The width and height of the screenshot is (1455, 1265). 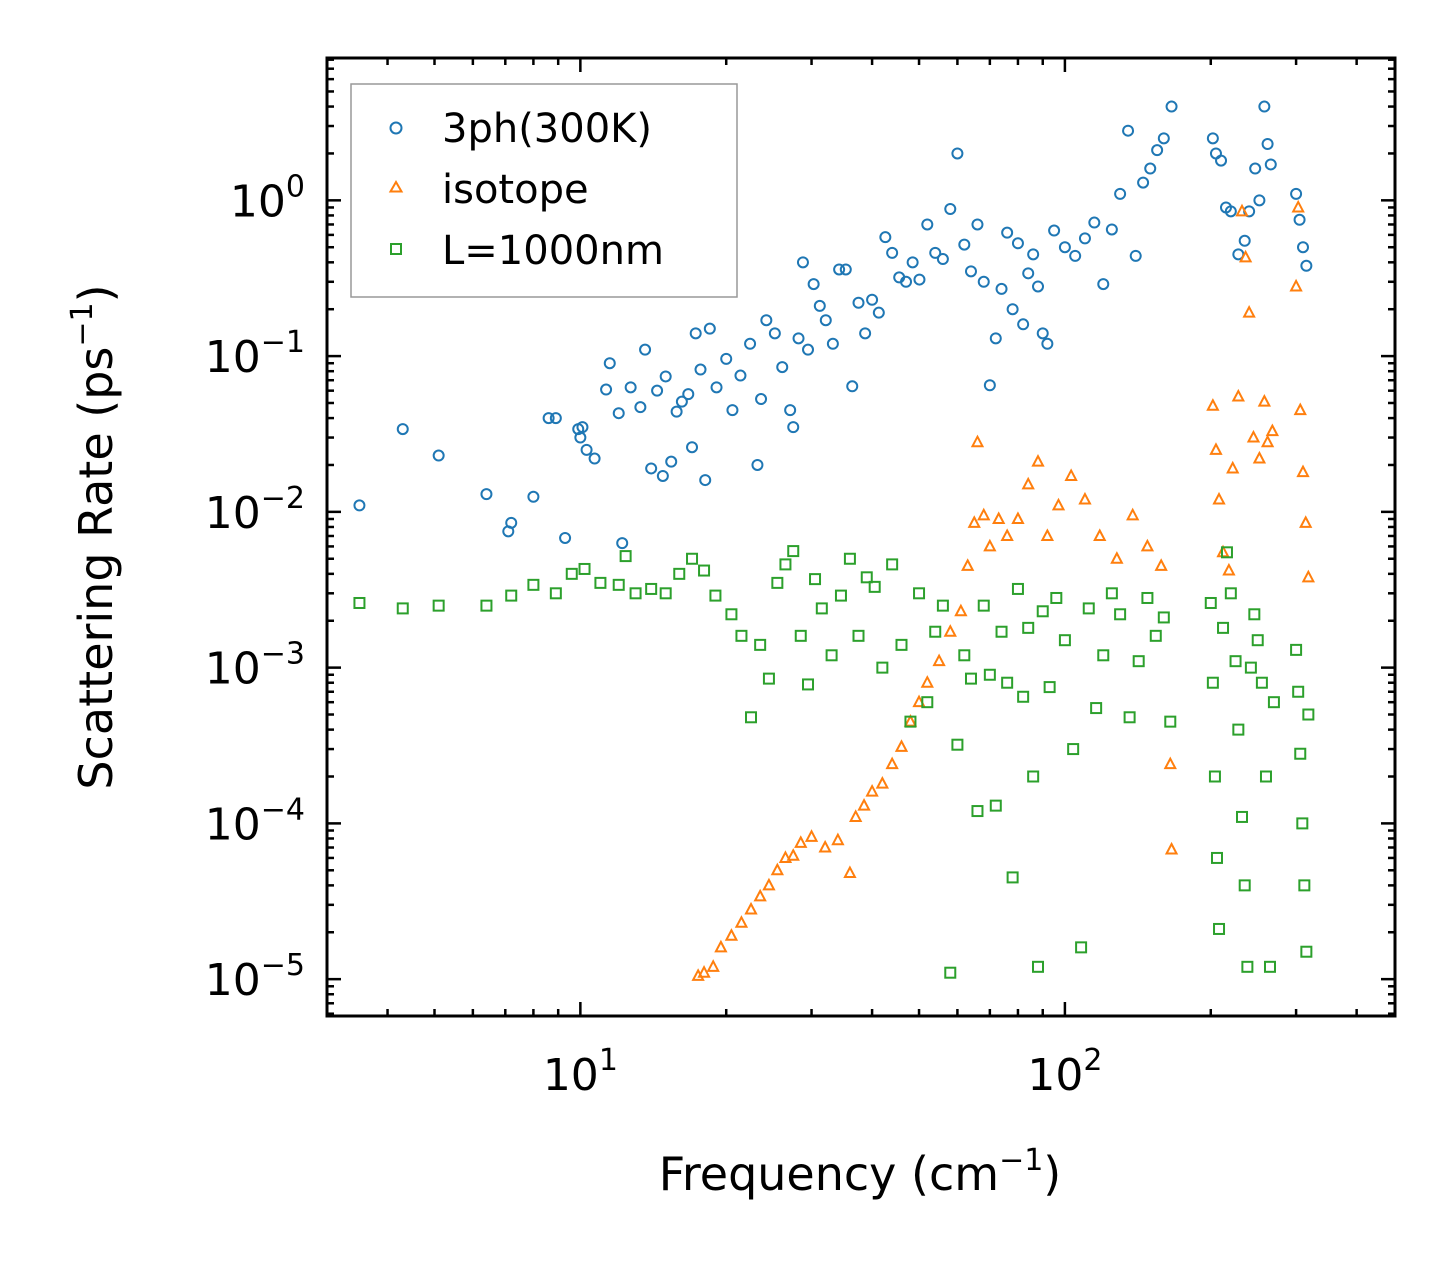 What do you see at coordinates (1021, 1160) in the screenshot?
I see `x-axis-label-exponent: −1` at bounding box center [1021, 1160].